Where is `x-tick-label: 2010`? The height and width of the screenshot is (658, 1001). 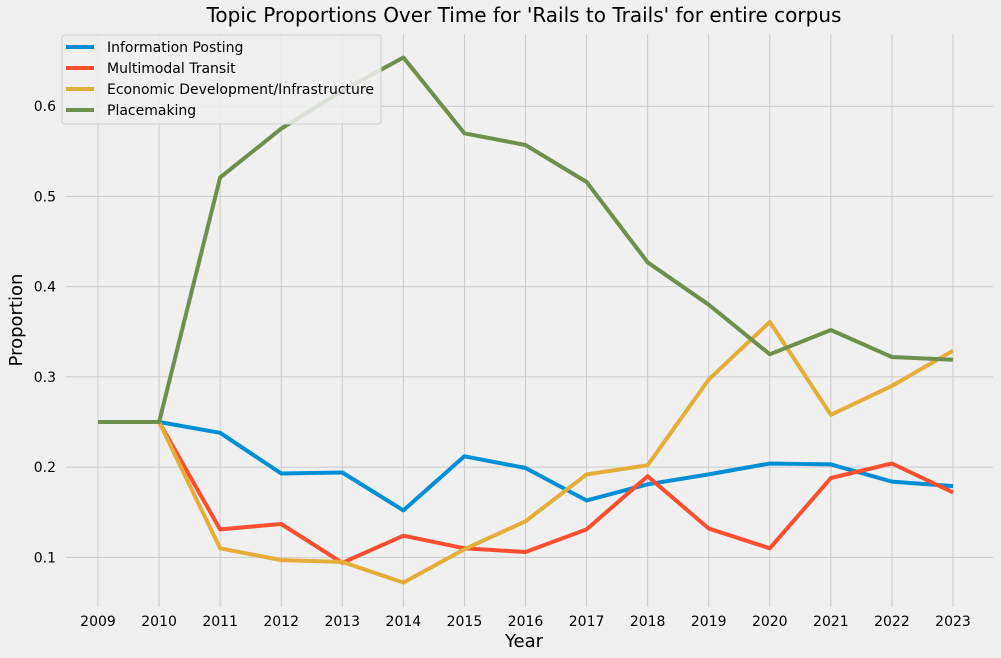
x-tick-label: 2010 is located at coordinates (159, 622).